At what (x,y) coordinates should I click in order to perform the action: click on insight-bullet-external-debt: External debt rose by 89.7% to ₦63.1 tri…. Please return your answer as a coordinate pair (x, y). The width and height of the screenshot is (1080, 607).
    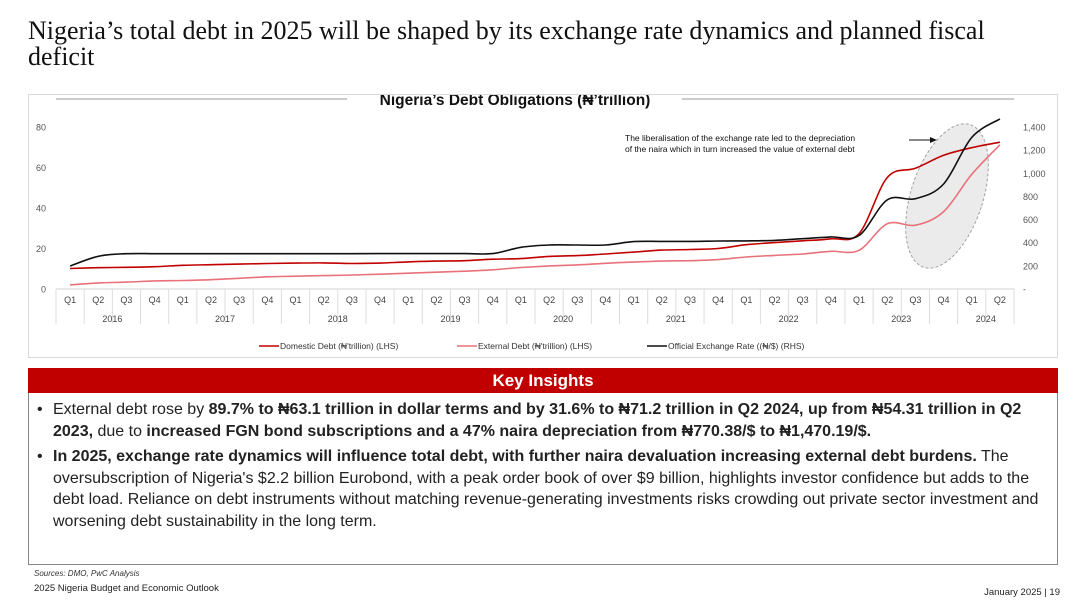
    Looking at the image, I should click on (538, 420).